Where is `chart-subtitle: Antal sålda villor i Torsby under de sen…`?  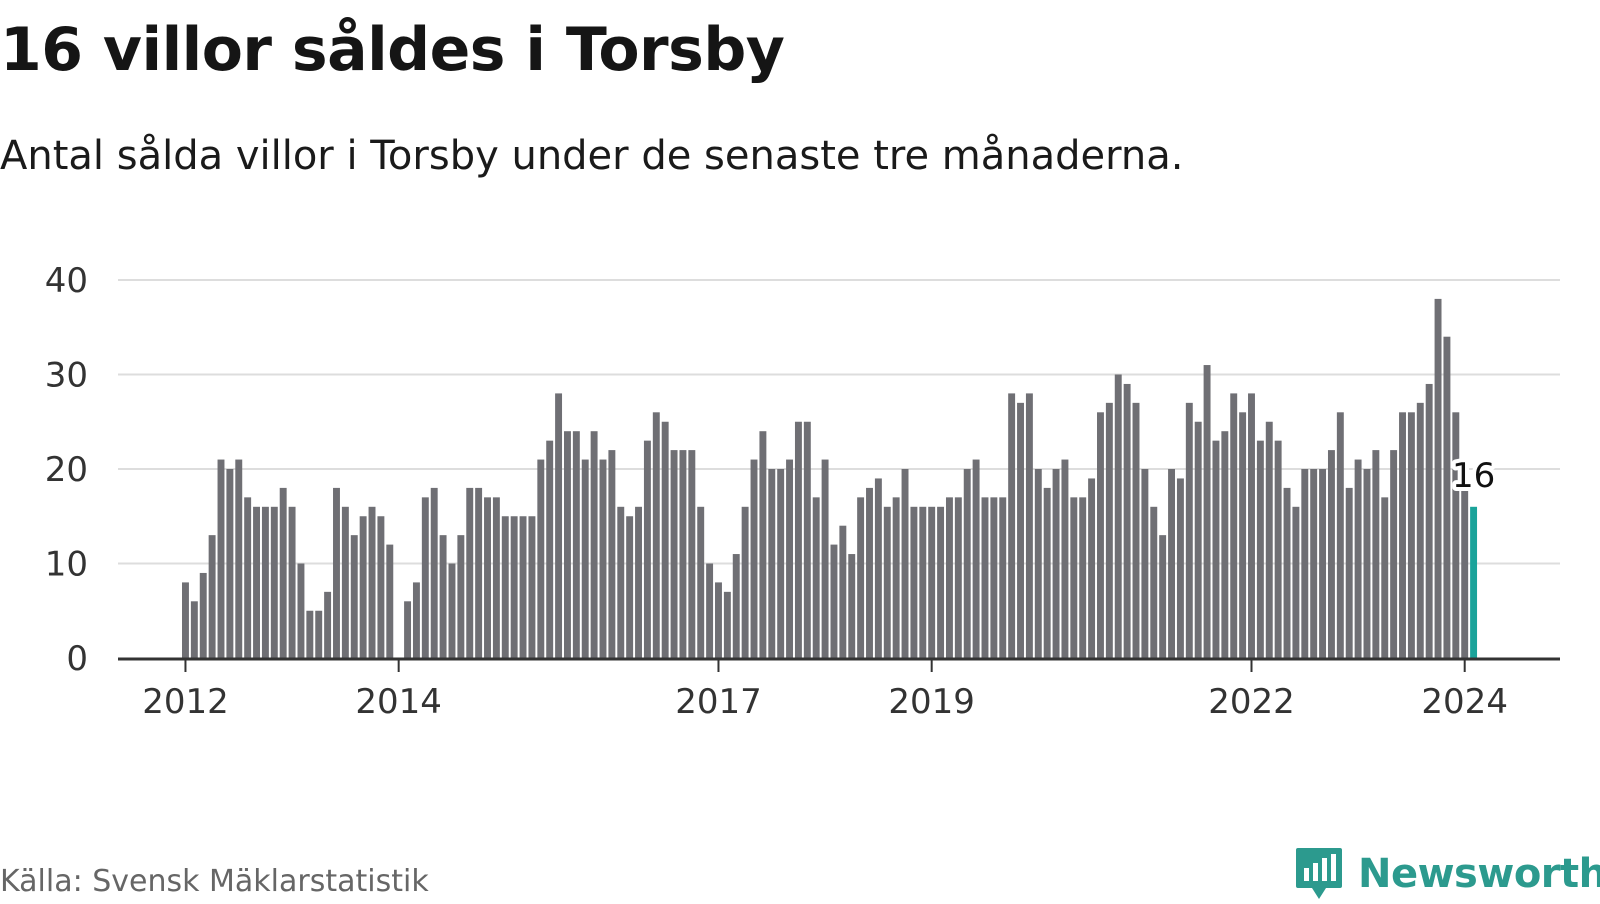
chart-subtitle: Antal sålda villor i Torsby under de sen… is located at coordinates (592, 156).